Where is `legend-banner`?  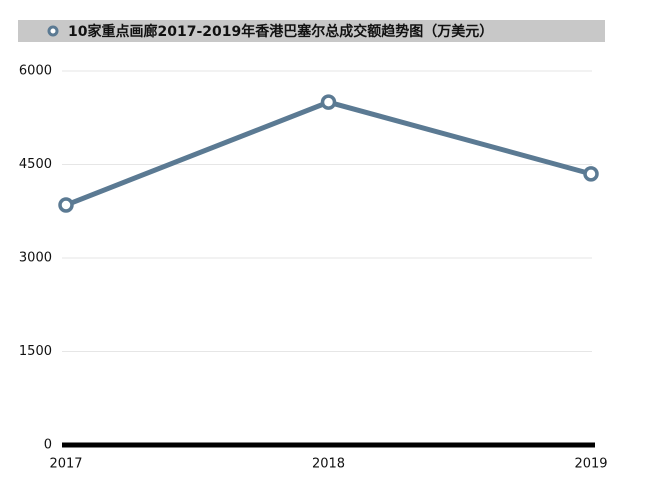
legend-banner is located at coordinates (311, 31).